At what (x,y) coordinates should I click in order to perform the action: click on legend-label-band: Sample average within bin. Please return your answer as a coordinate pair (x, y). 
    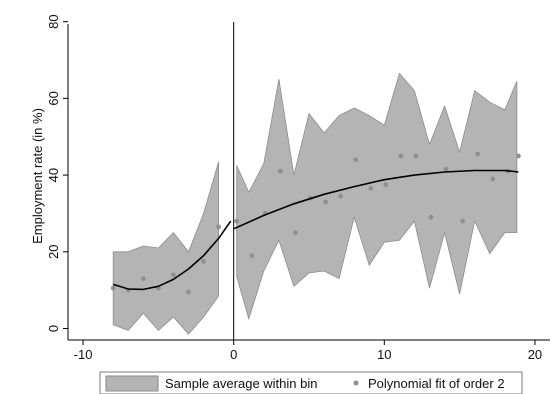
    Looking at the image, I should click on (241, 383).